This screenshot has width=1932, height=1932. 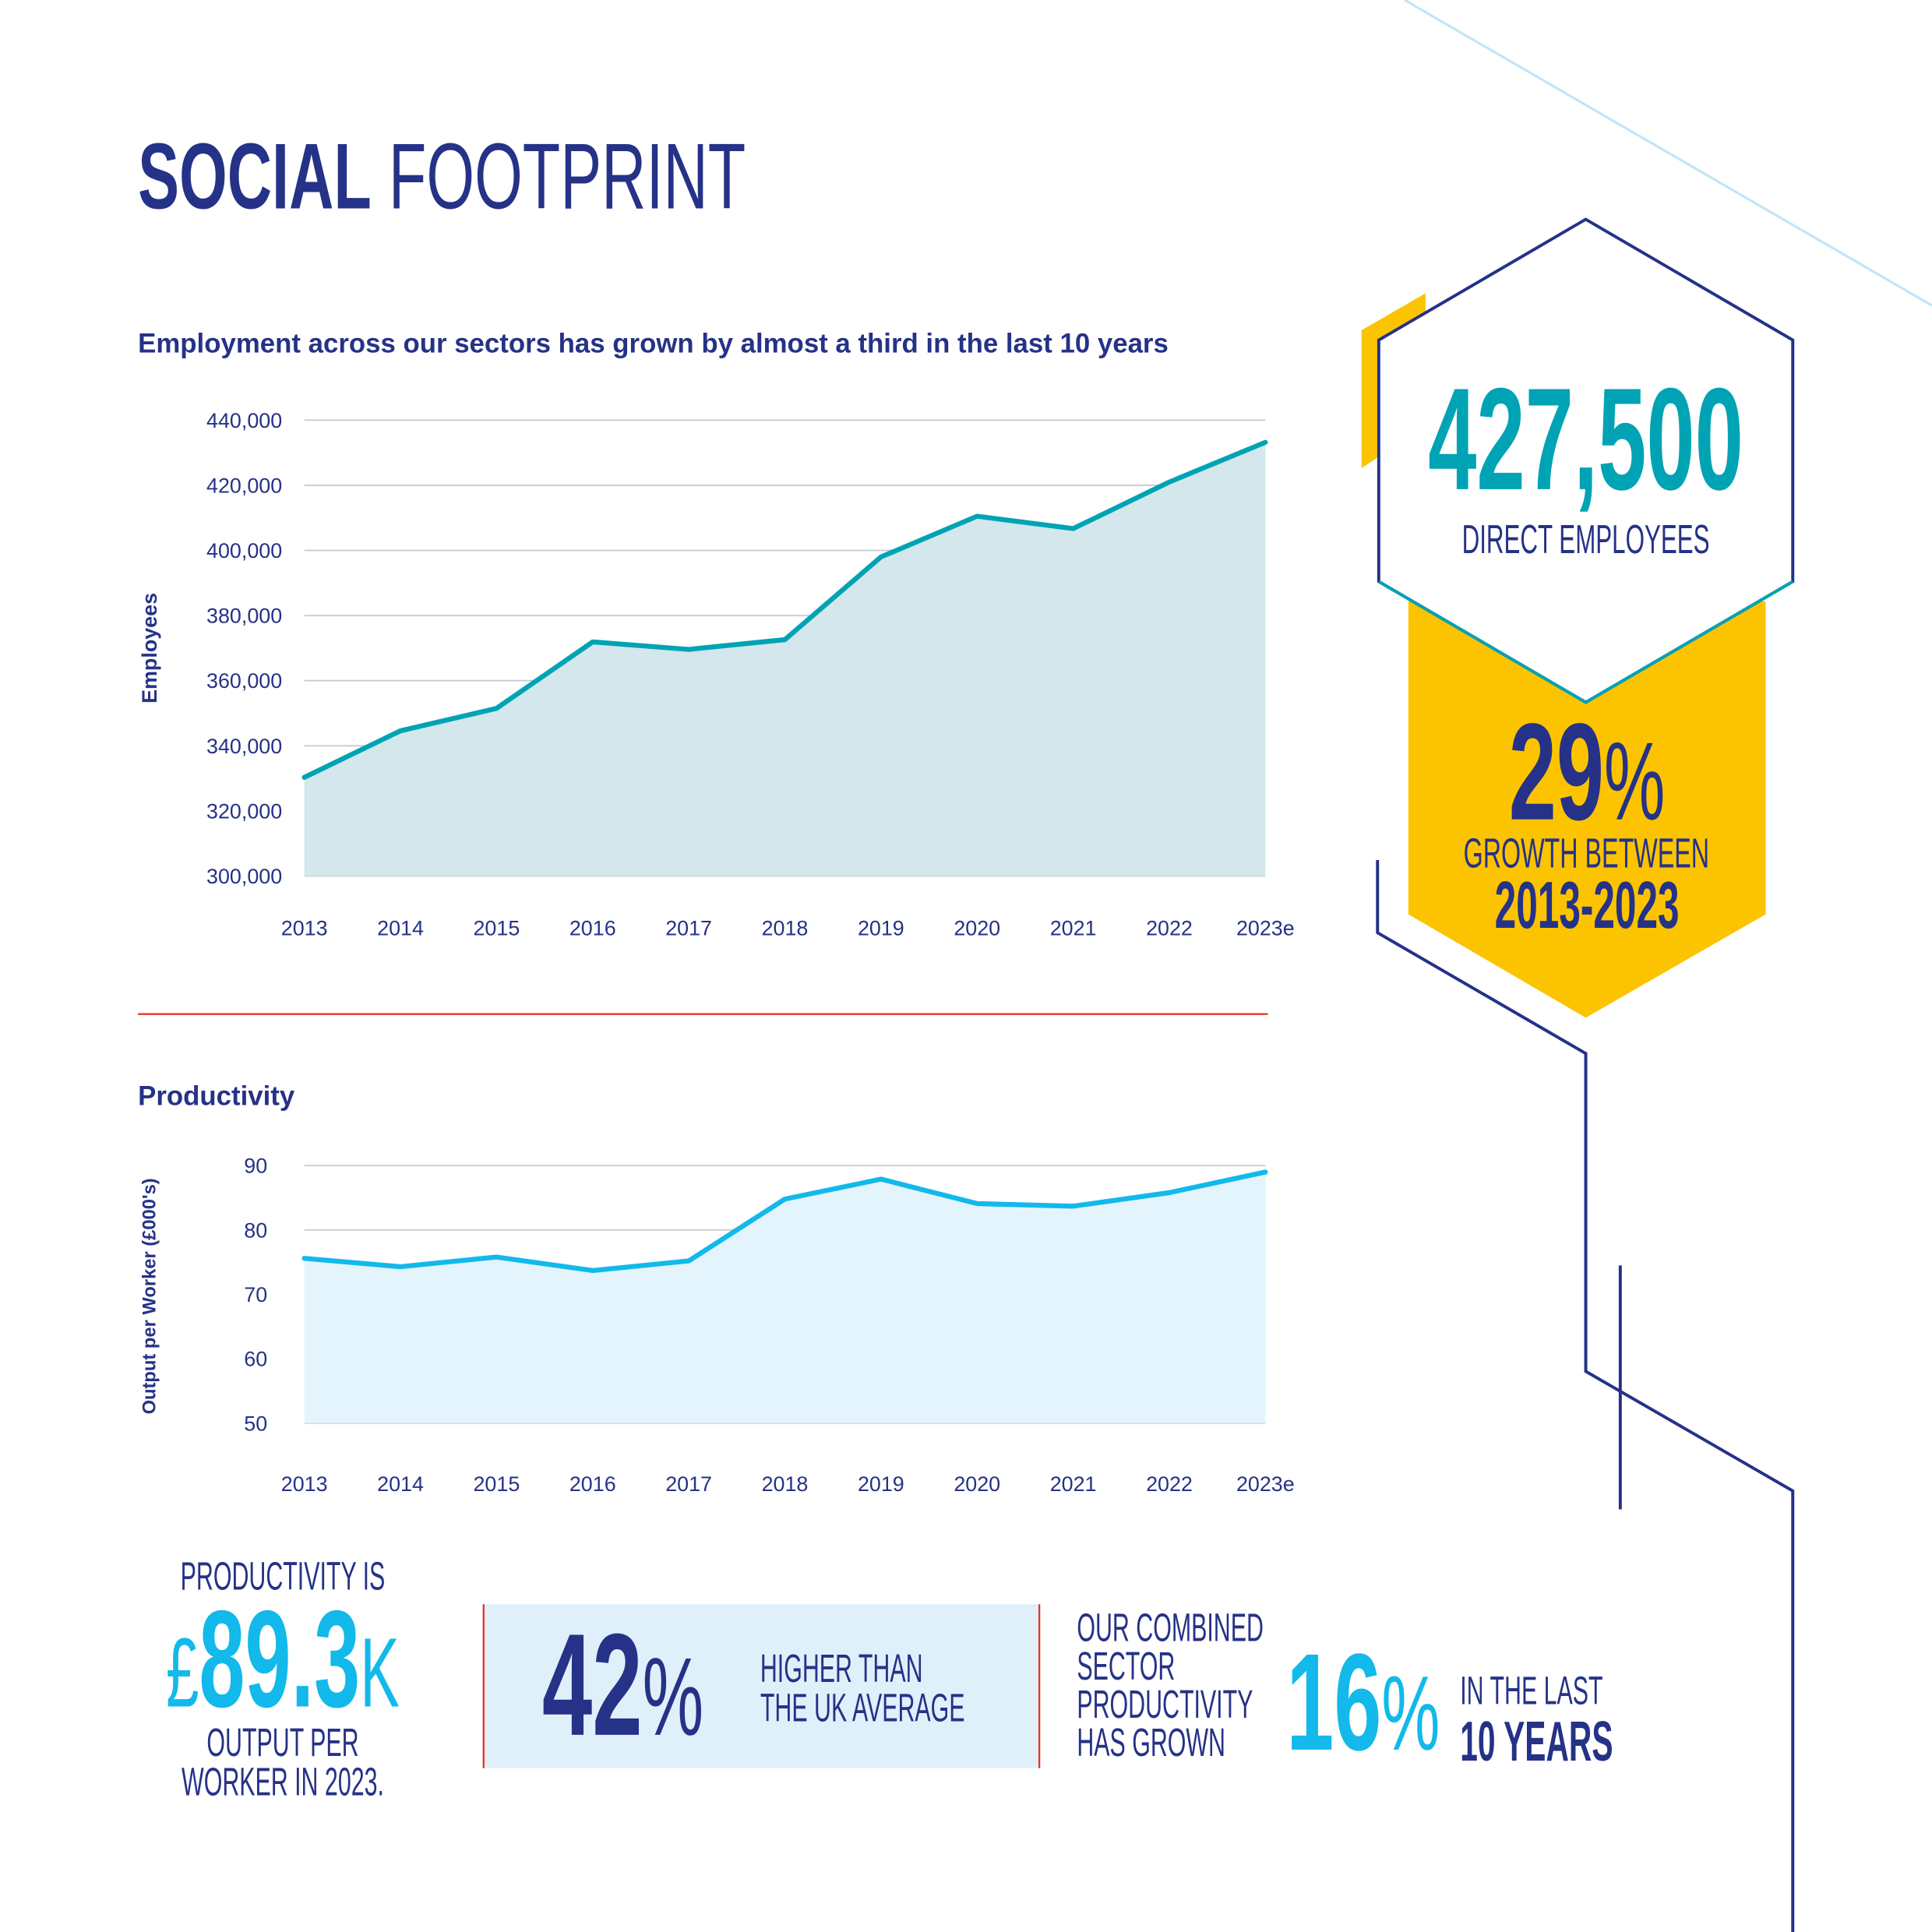 I want to click on navy-circuit-line, so click(x=1586, y=1395).